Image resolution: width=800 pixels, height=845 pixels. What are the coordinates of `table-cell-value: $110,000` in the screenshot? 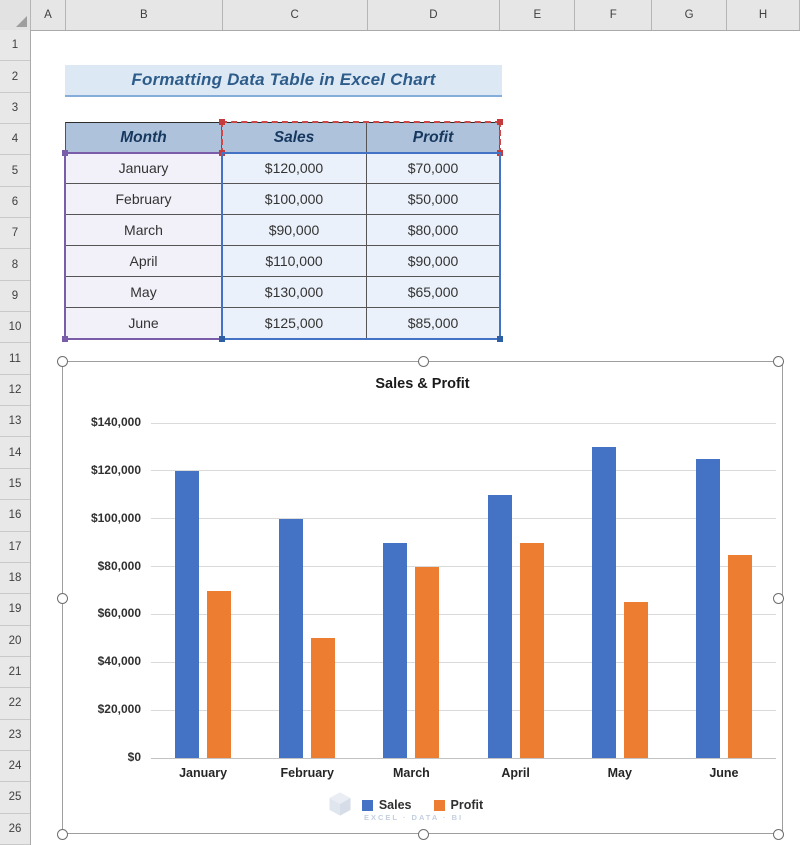 It's located at (294, 261).